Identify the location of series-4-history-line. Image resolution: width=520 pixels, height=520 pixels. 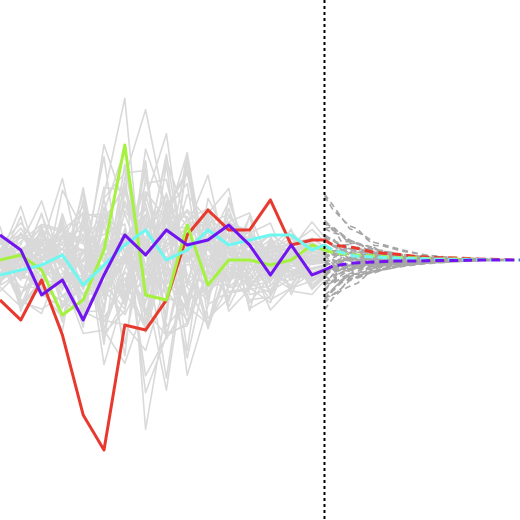
(163, 272).